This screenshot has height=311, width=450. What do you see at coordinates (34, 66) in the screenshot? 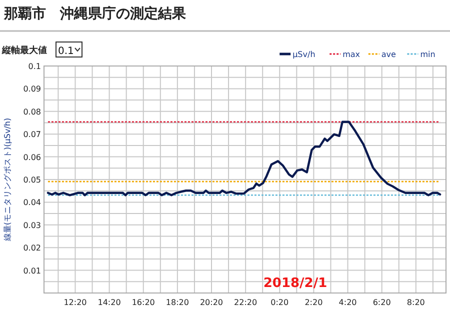
I see `y-tick-label: 0.1` at bounding box center [34, 66].